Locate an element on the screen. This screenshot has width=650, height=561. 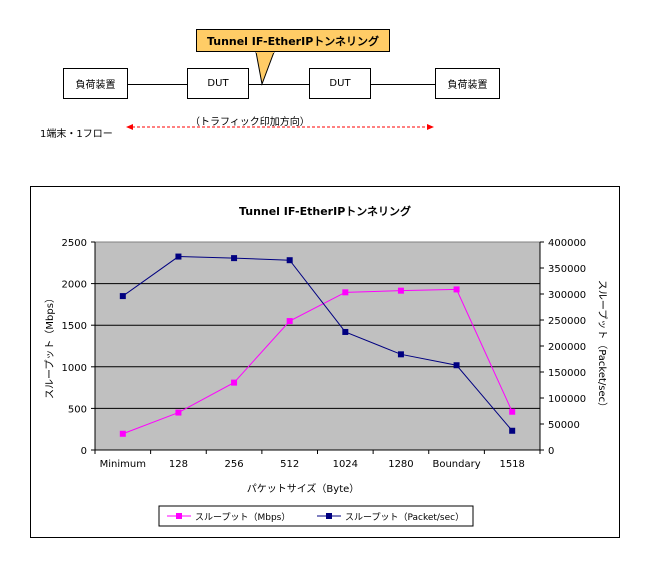
y-tick-label: 2500 is located at coordinates (74, 243).